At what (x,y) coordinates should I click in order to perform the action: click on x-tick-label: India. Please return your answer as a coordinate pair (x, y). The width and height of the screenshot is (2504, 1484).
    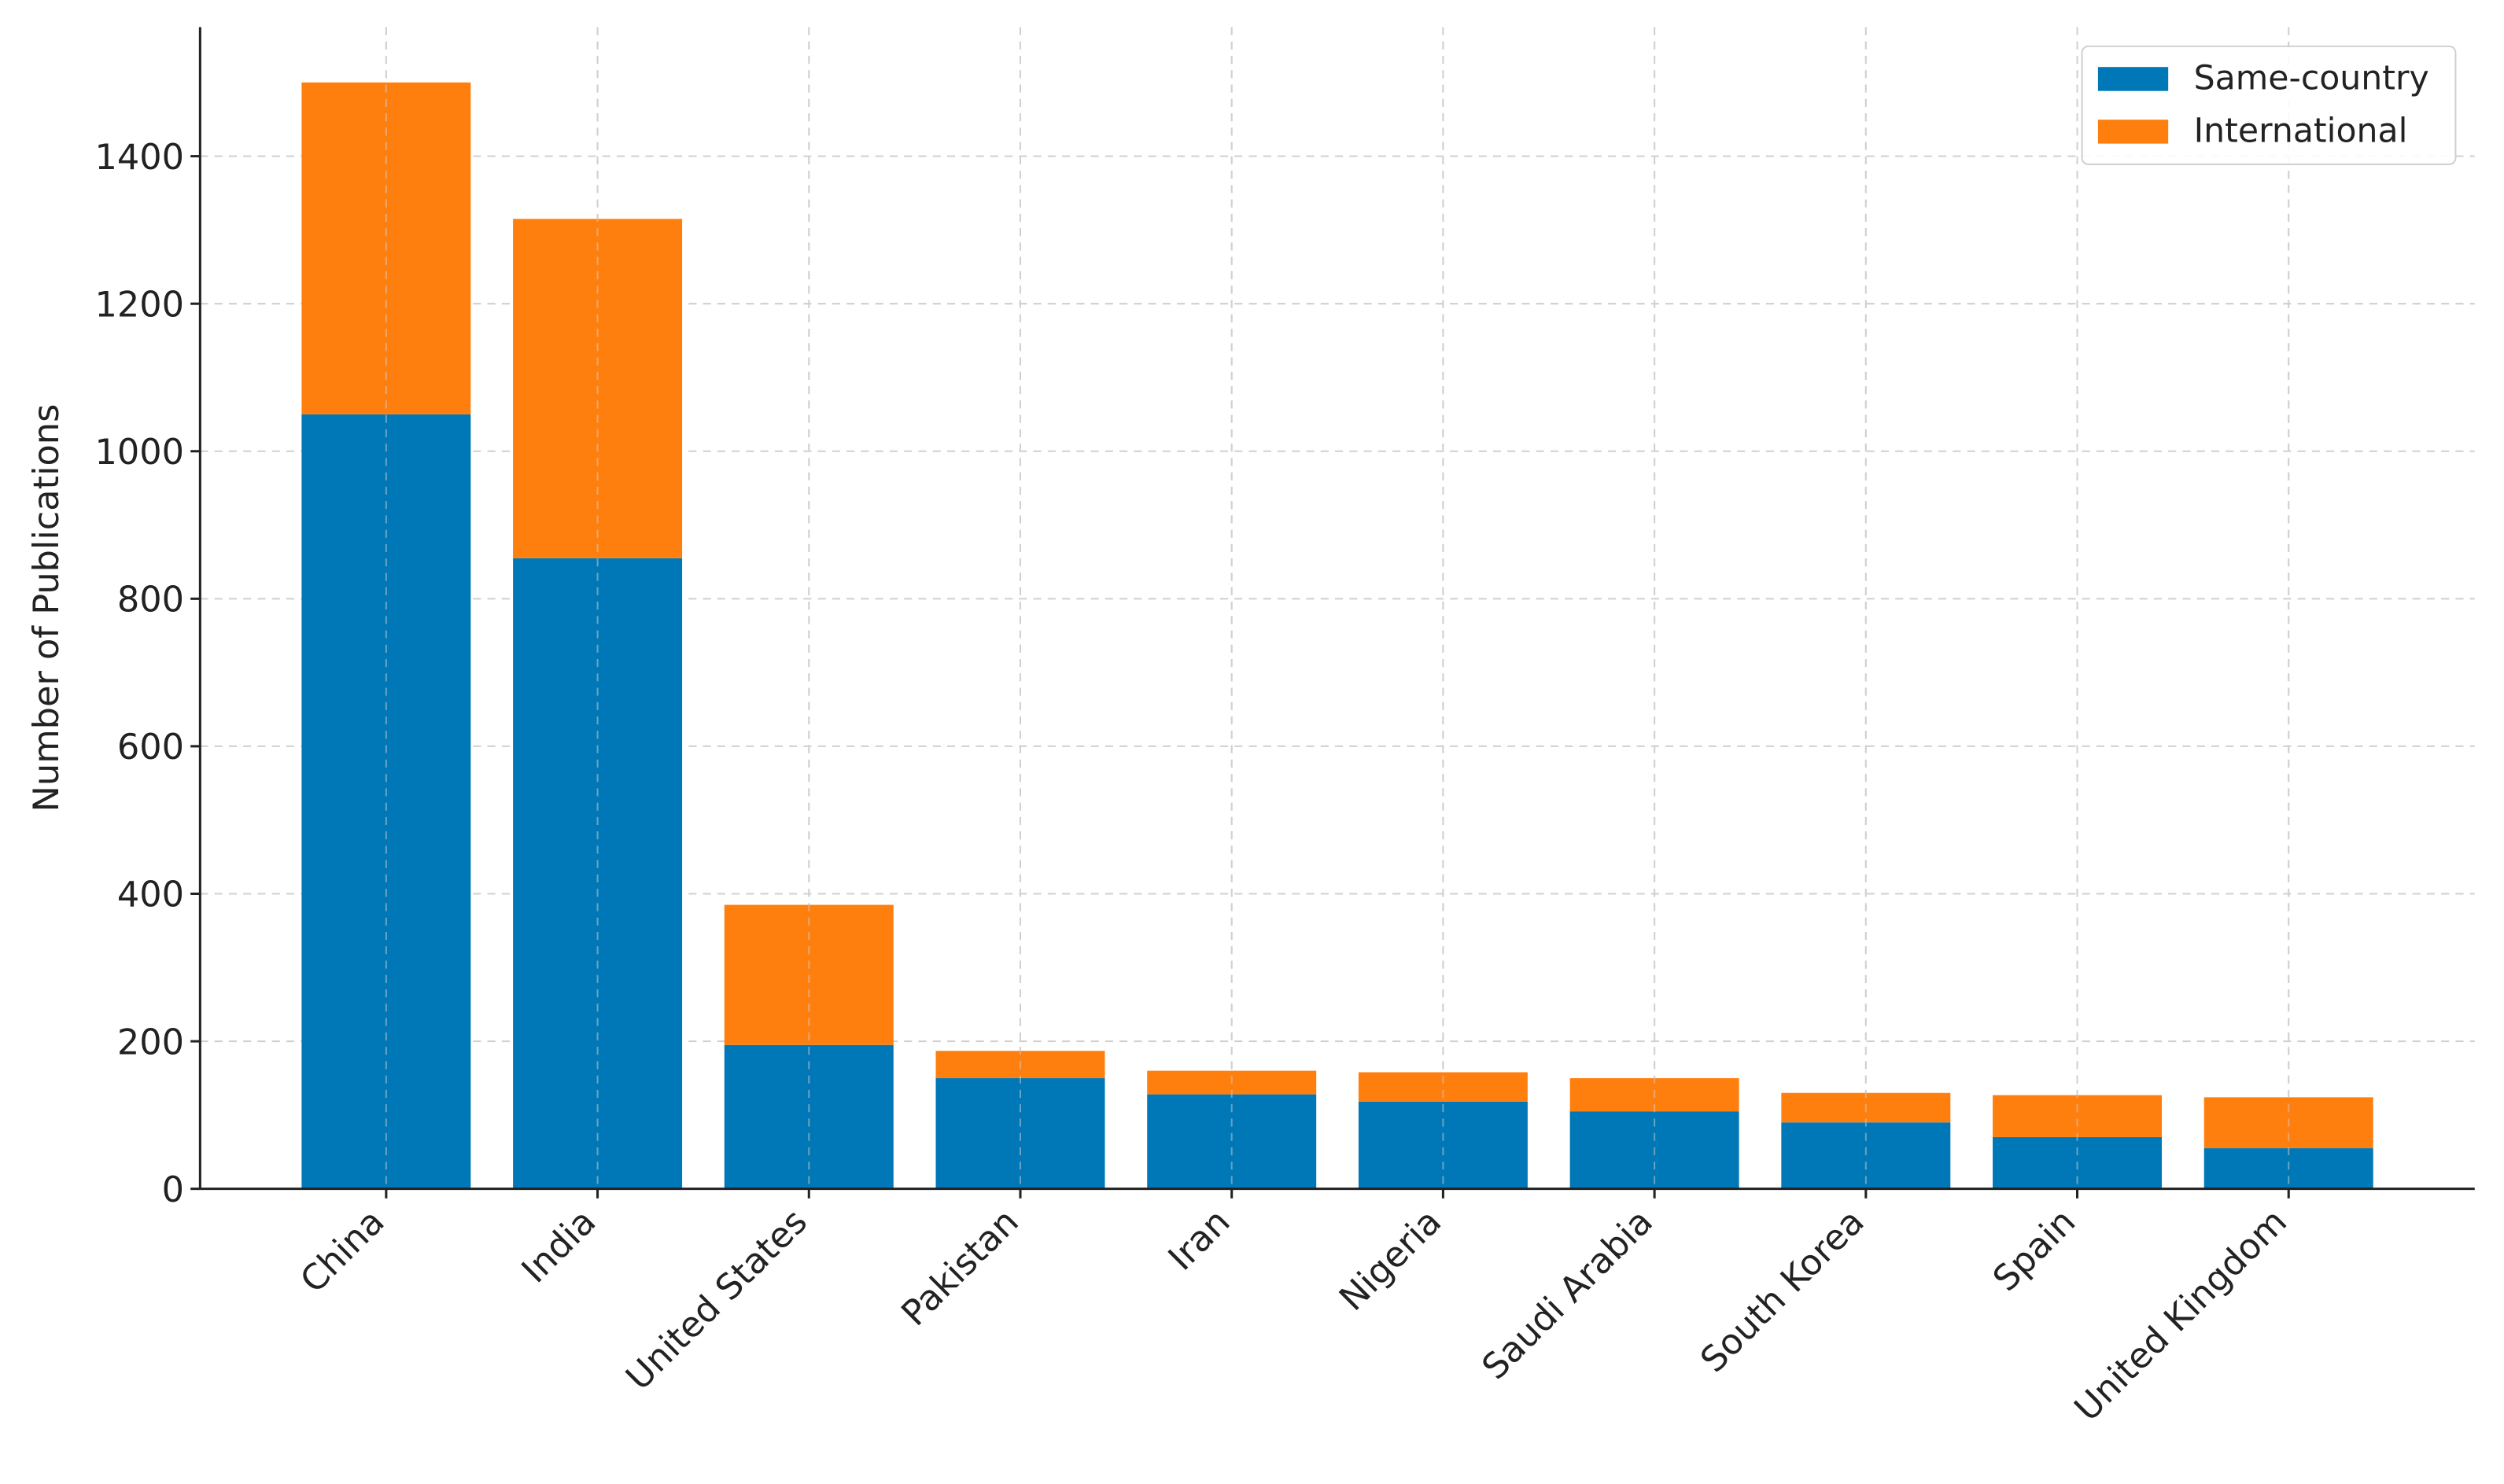
    Looking at the image, I should click on (558, 1246).